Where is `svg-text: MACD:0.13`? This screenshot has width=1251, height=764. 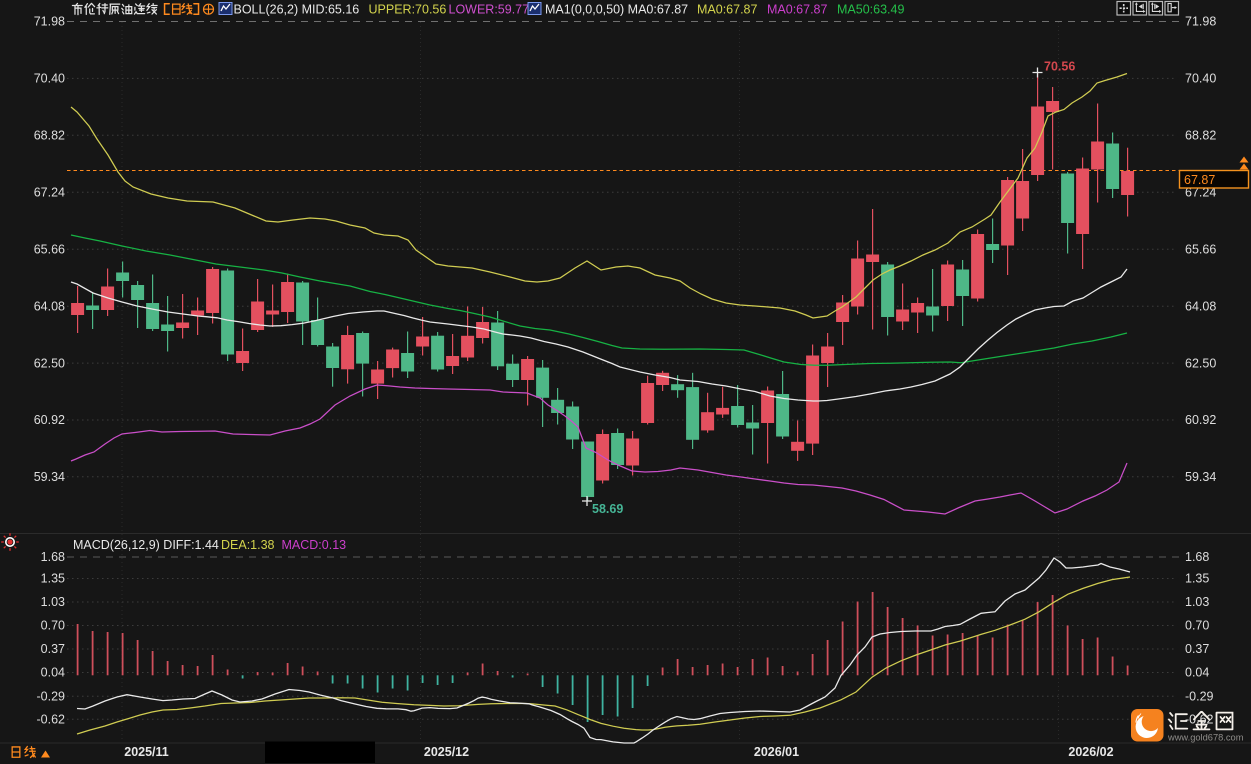 svg-text: MACD:0.13 is located at coordinates (314, 545).